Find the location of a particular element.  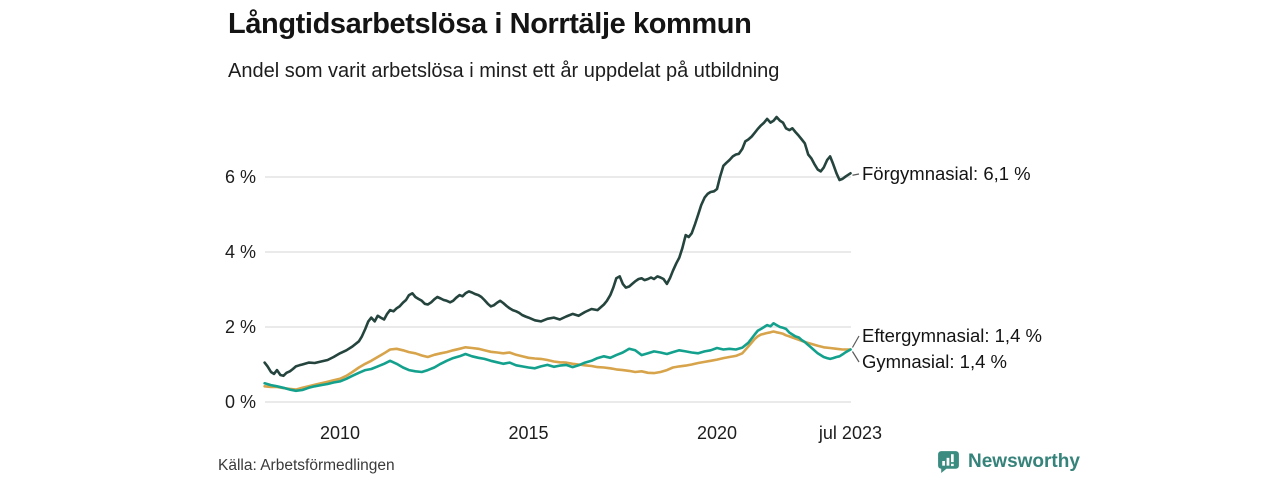

source-note: Källa: Arbetsförmedlingen is located at coordinates (306, 465).